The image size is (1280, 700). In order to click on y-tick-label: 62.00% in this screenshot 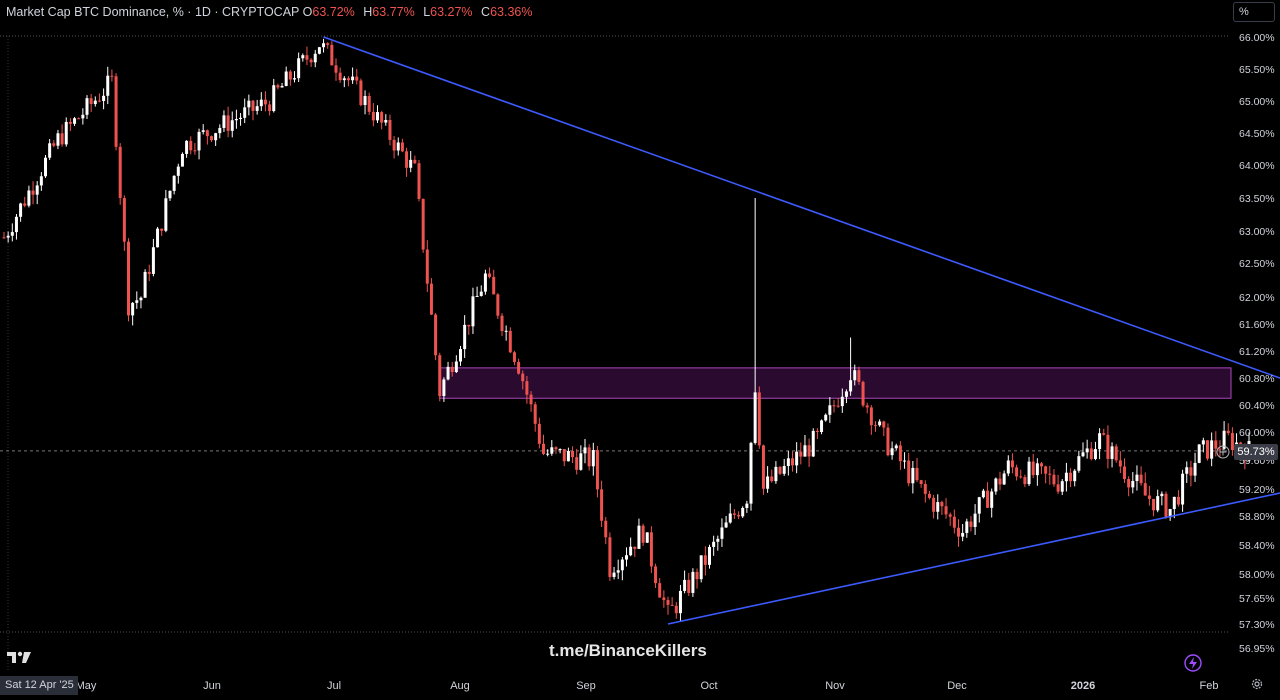, I will do `click(1257, 298)`.